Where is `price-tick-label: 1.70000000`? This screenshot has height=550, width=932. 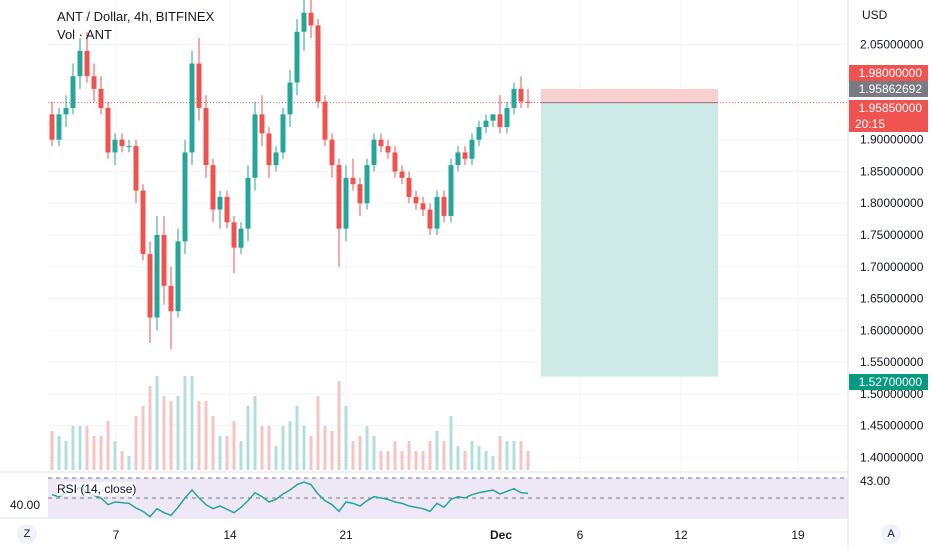
price-tick-label: 1.70000000 is located at coordinates (892, 267).